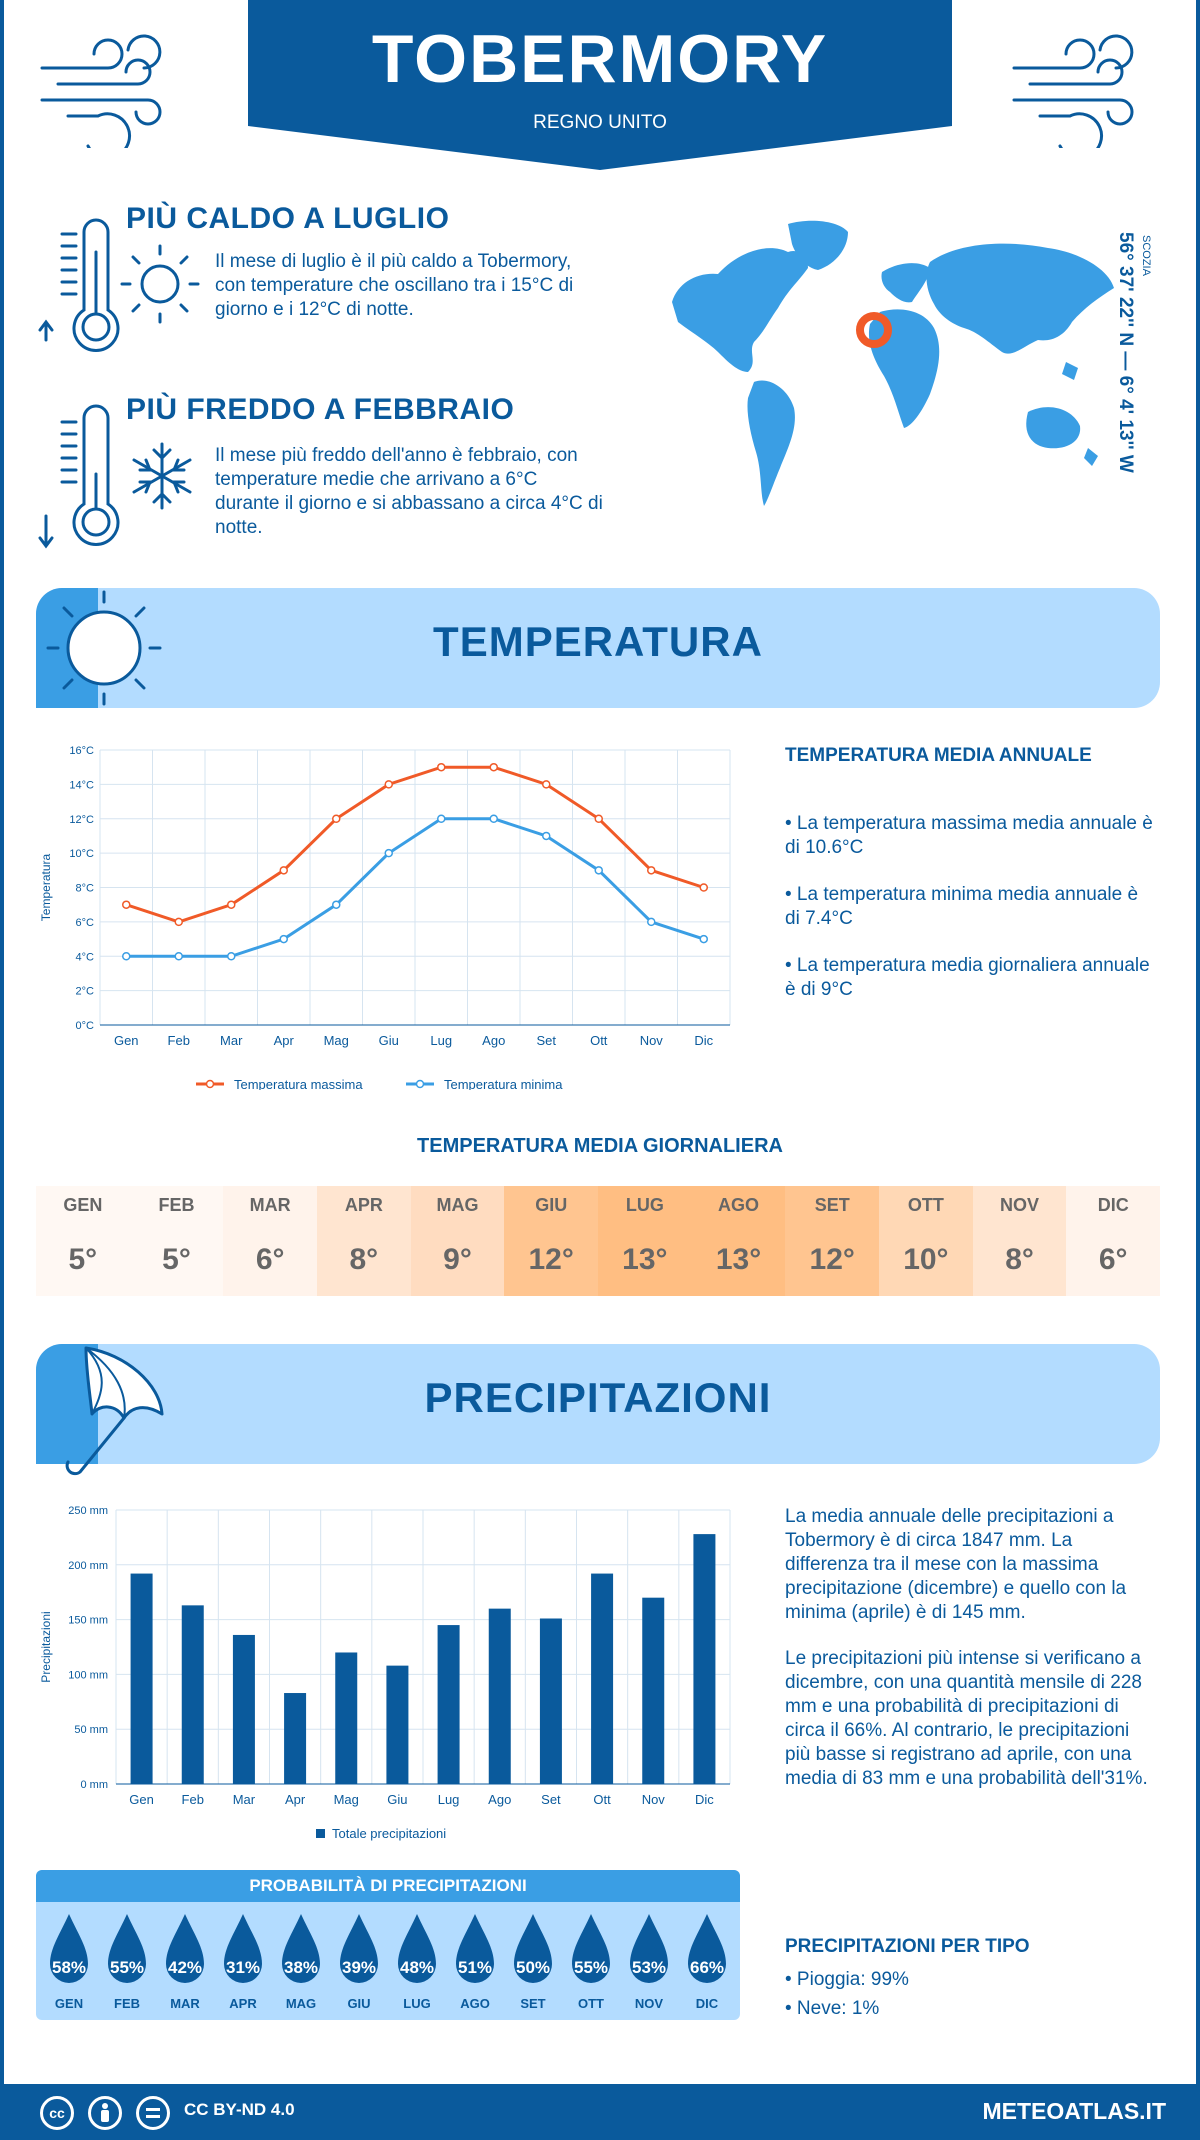 This screenshot has height=2140, width=1200. Describe the element at coordinates (126, 1040) in the screenshot. I see `x-tick-label: Gen` at that location.